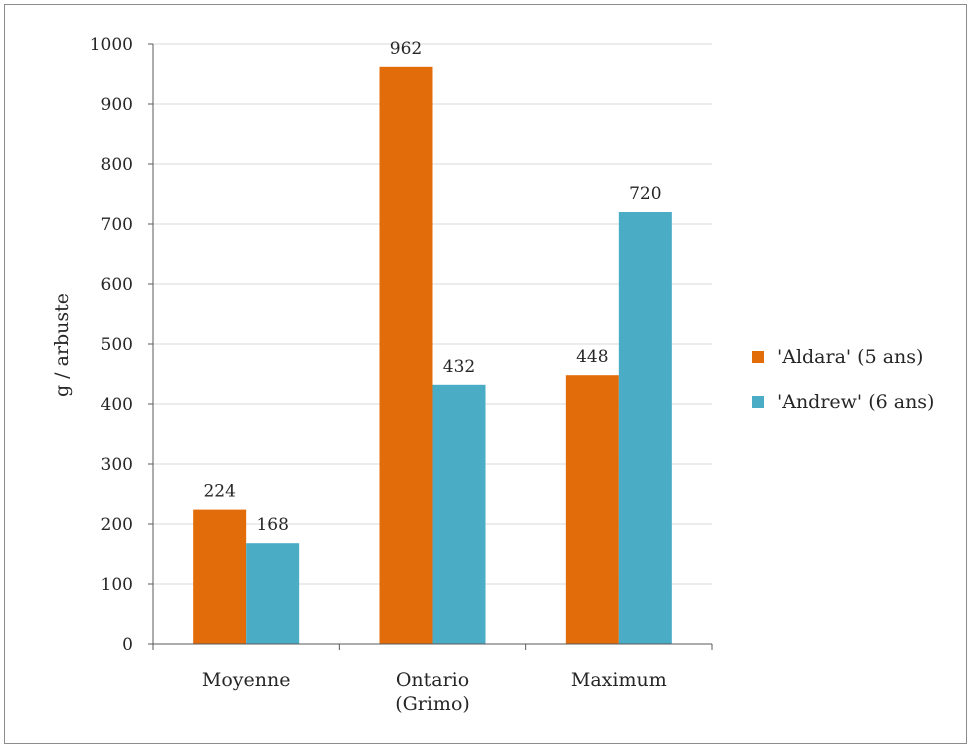 The width and height of the screenshot is (972, 744). I want to click on y-tick-label: 300, so click(117, 465).